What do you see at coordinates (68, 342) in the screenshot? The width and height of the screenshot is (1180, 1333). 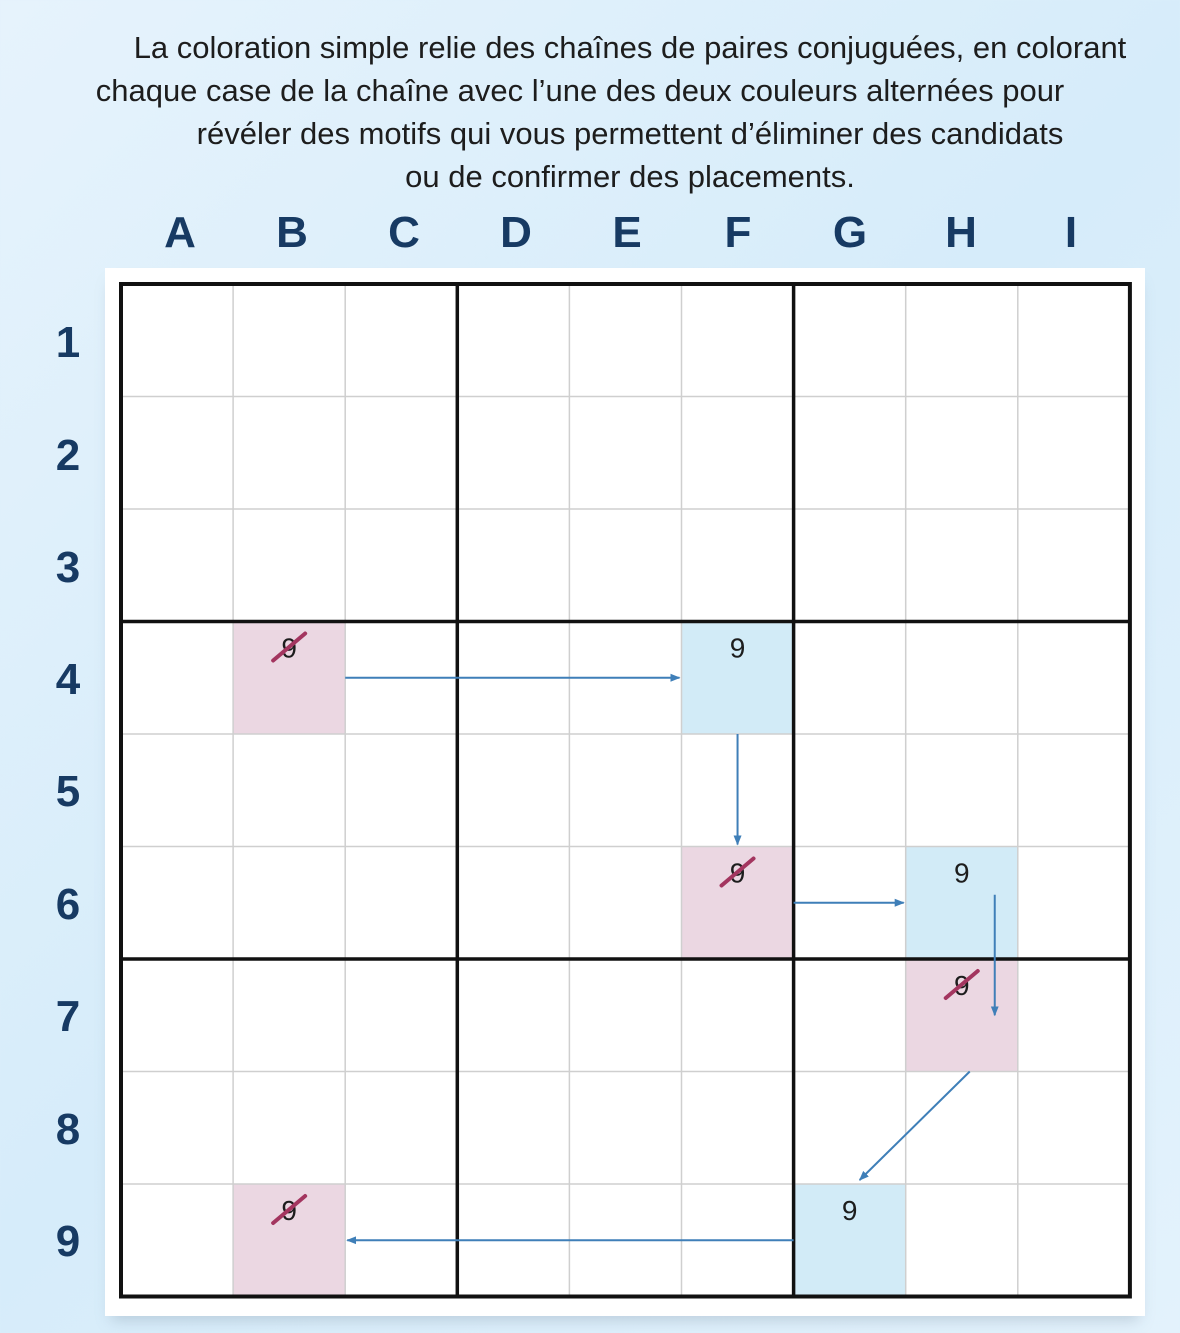 I see `row-label-1: 1` at bounding box center [68, 342].